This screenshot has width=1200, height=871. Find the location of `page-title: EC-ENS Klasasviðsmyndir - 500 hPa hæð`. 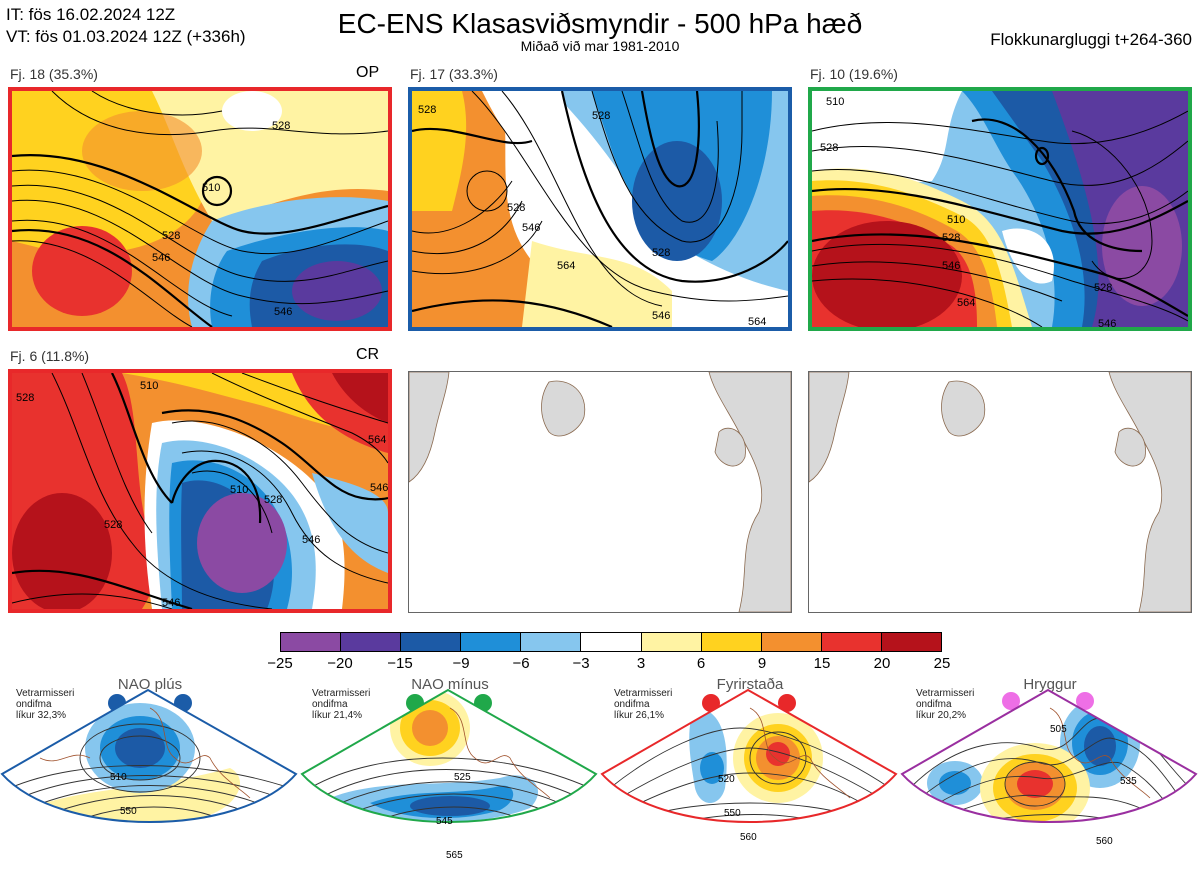

page-title: EC-ENS Klasasviðsmyndir - 500 hPa hæð is located at coordinates (600, 23).